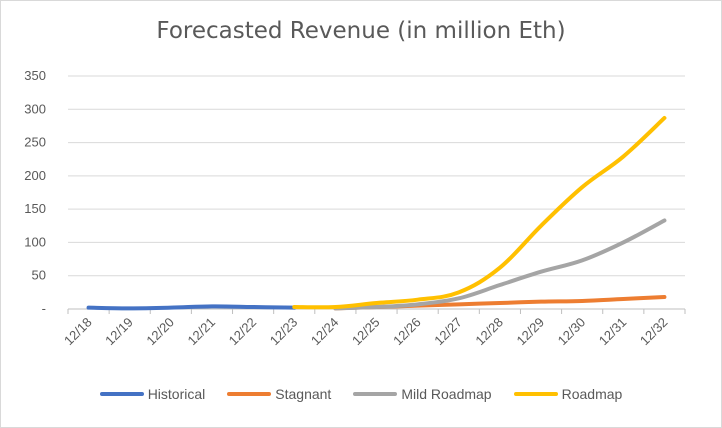 This screenshot has height=428, width=722. What do you see at coordinates (446, 394) in the screenshot?
I see `legend-label: Mild Roadmap` at bounding box center [446, 394].